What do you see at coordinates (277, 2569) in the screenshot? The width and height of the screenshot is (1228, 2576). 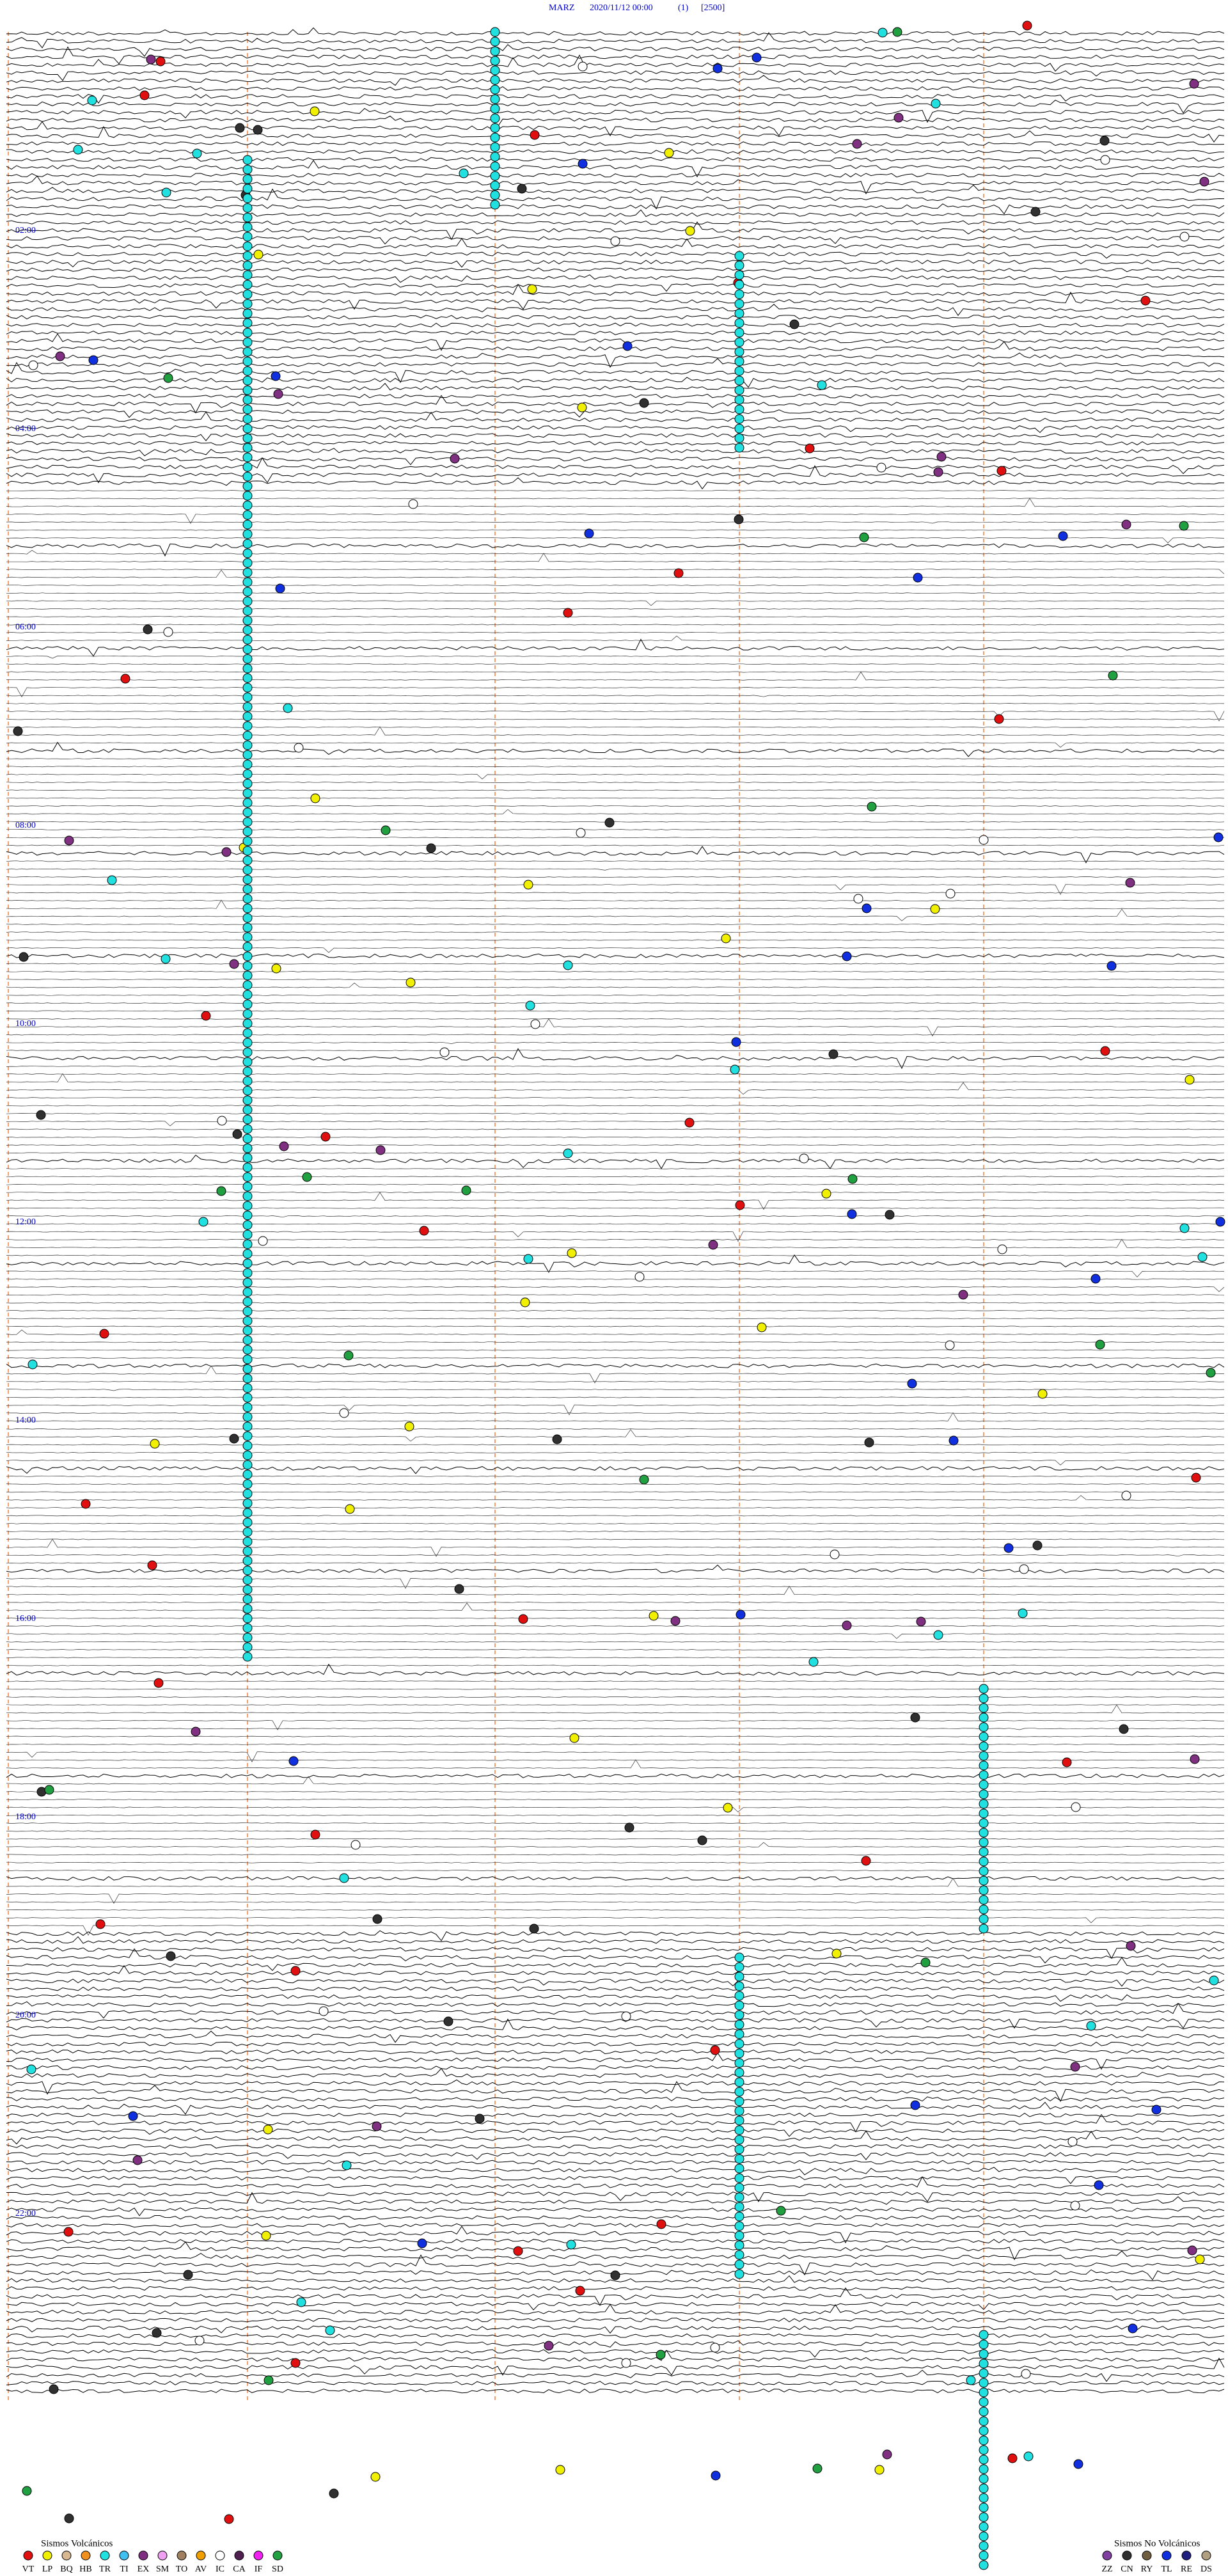 I see `legend-code: SD` at bounding box center [277, 2569].